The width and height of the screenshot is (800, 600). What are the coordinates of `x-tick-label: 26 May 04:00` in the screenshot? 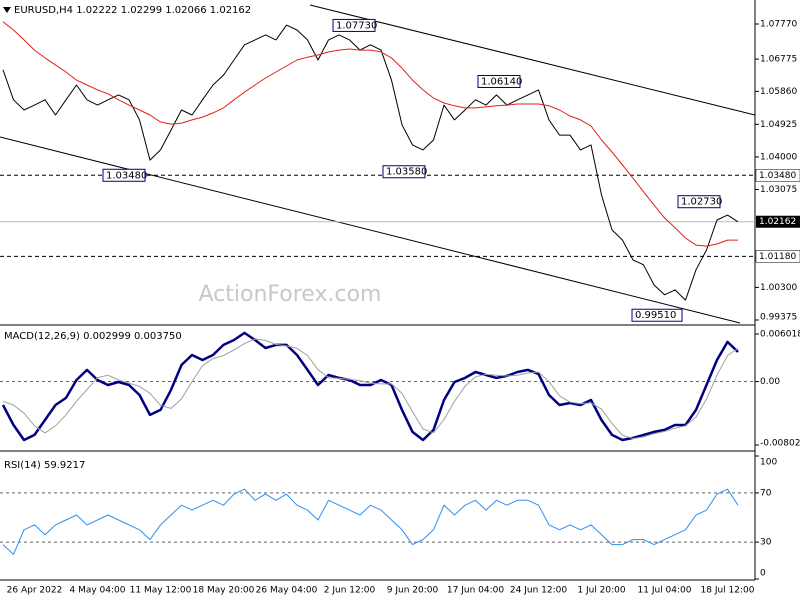 It's located at (287, 591).